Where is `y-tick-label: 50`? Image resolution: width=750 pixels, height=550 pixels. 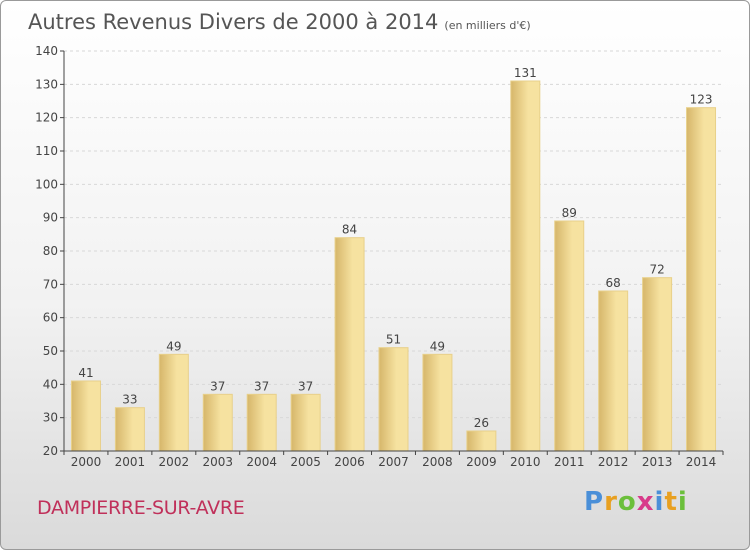
y-tick-label: 50 is located at coordinates (50, 351).